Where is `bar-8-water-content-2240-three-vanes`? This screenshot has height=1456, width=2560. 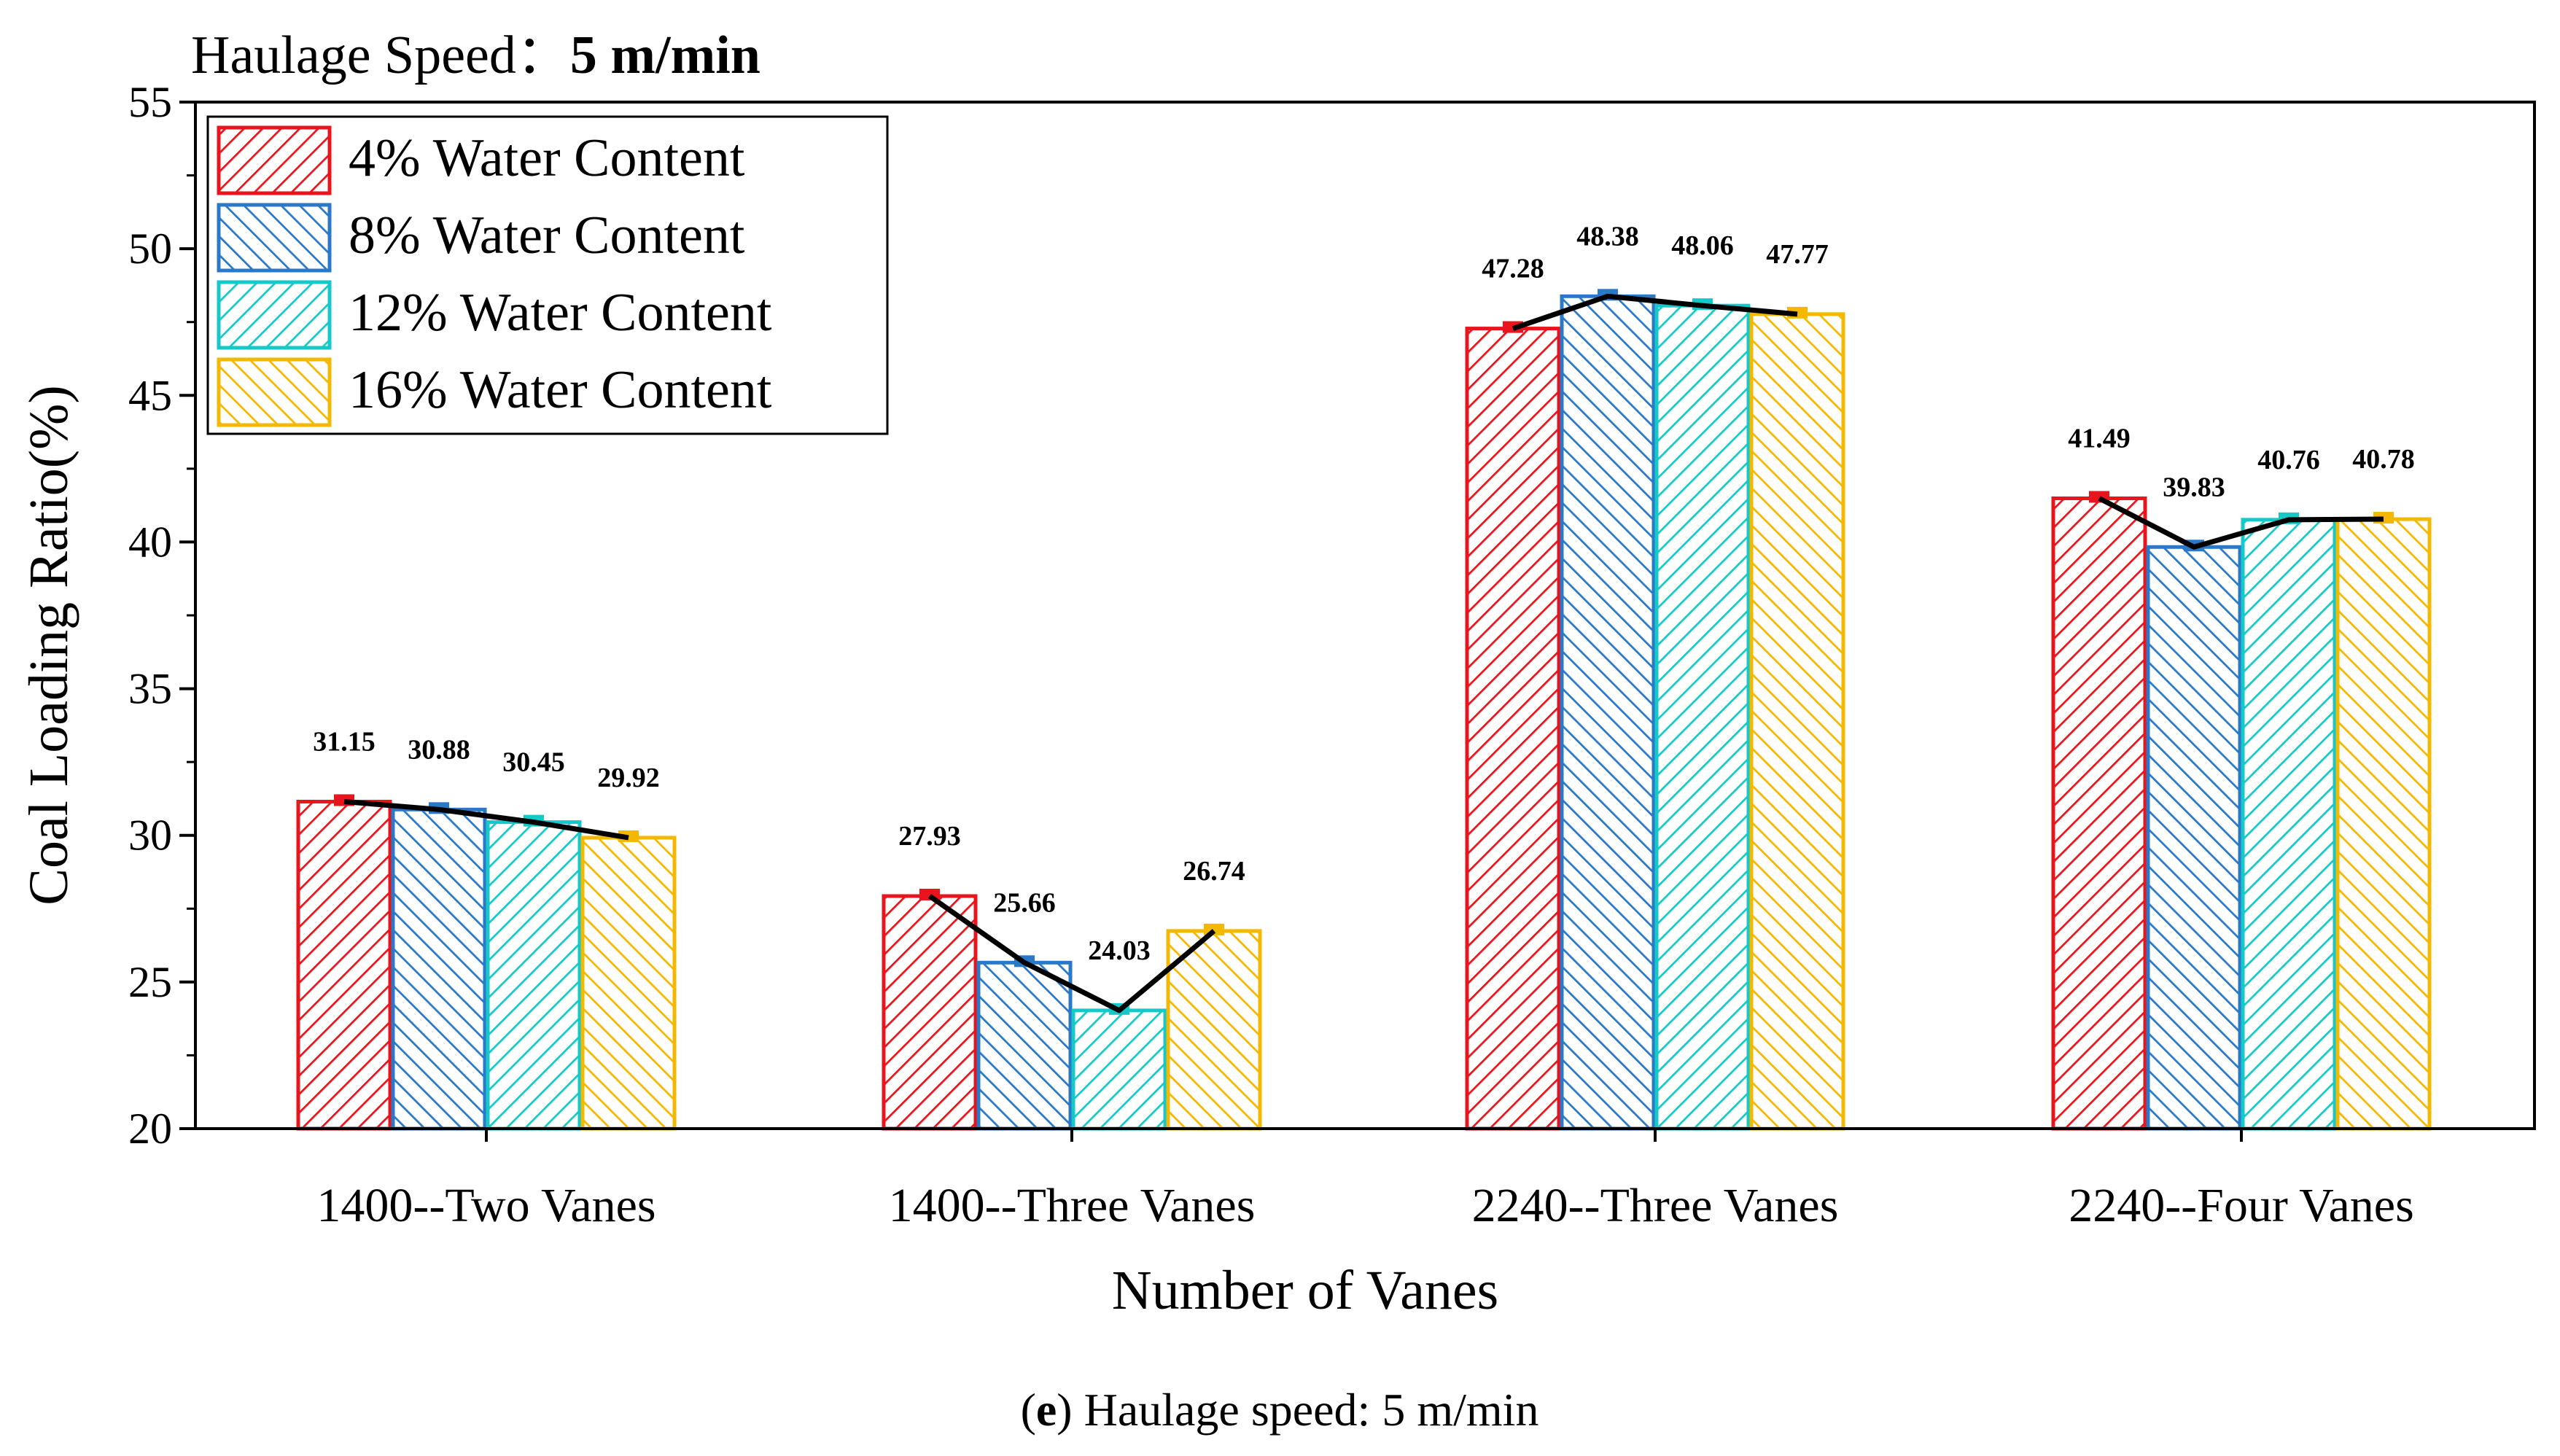 bar-8-water-content-2240-three-vanes is located at coordinates (1608, 712).